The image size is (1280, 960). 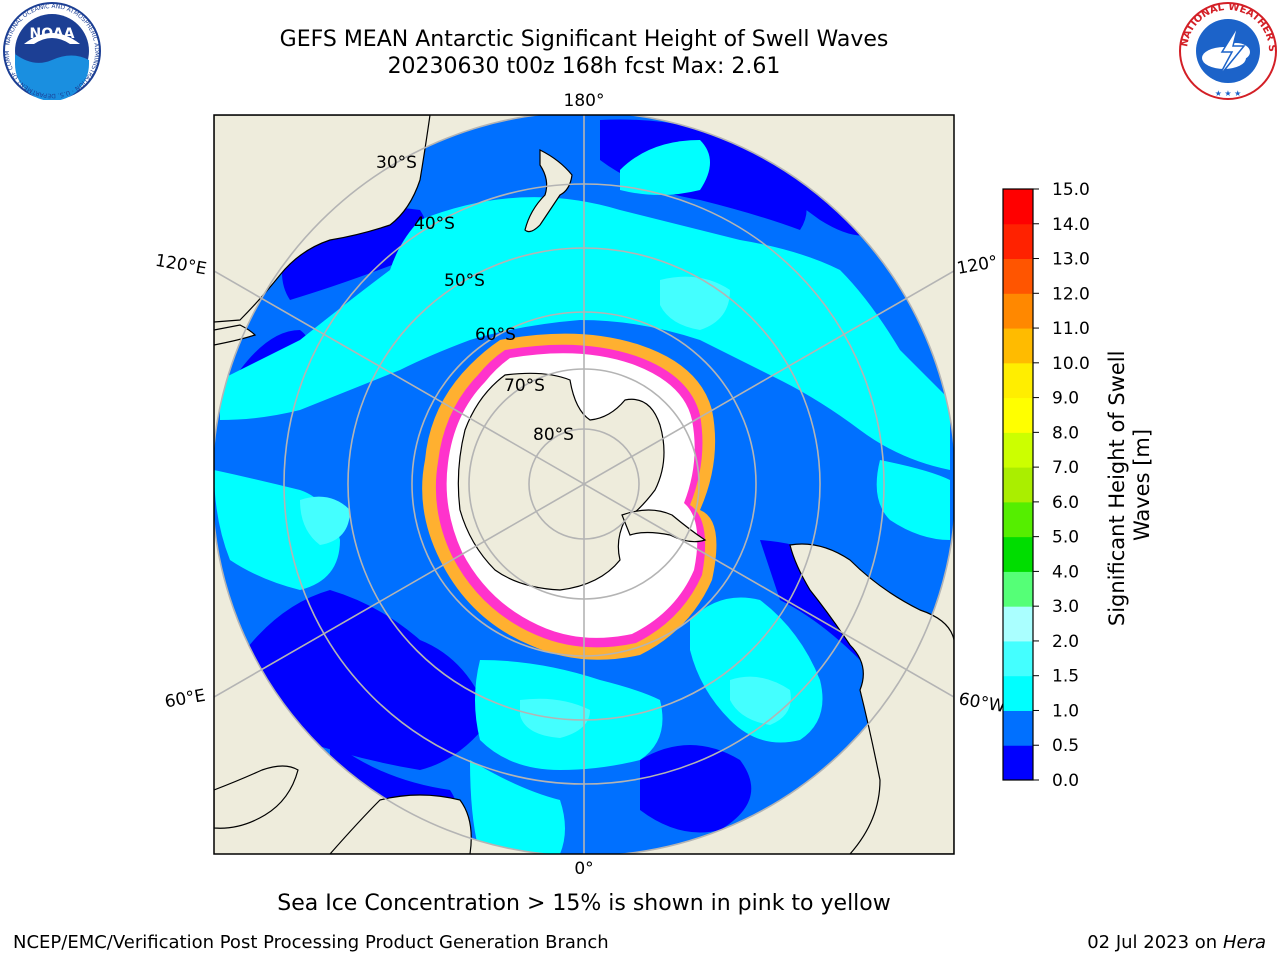 What do you see at coordinates (1065, 468) in the screenshot?
I see `colorbar-tick-label: 7.0` at bounding box center [1065, 468].